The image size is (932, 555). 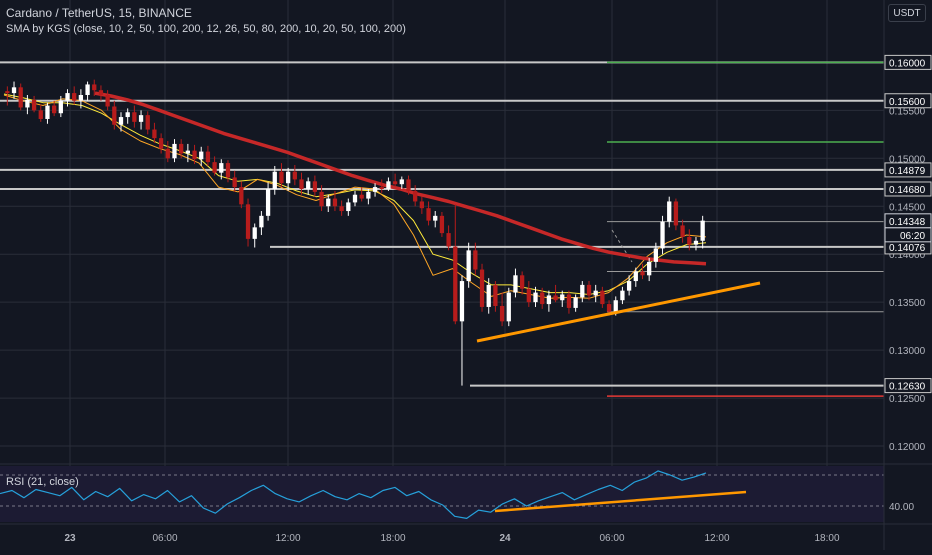 I want to click on trendlines, so click(x=618, y=397).